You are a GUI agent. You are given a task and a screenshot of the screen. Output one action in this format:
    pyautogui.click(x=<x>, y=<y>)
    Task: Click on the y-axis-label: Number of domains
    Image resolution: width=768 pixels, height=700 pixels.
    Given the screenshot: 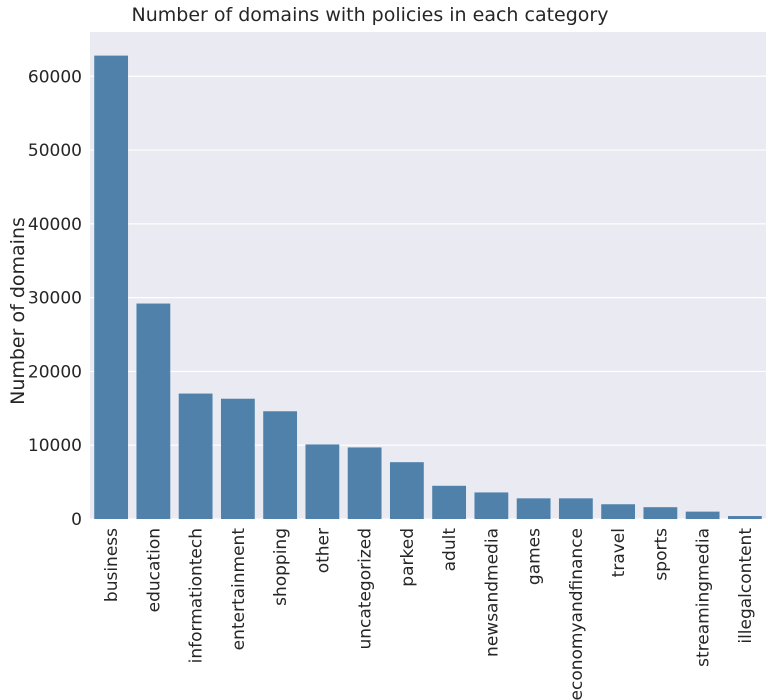 What is the action you would take?
    pyautogui.click(x=18, y=311)
    